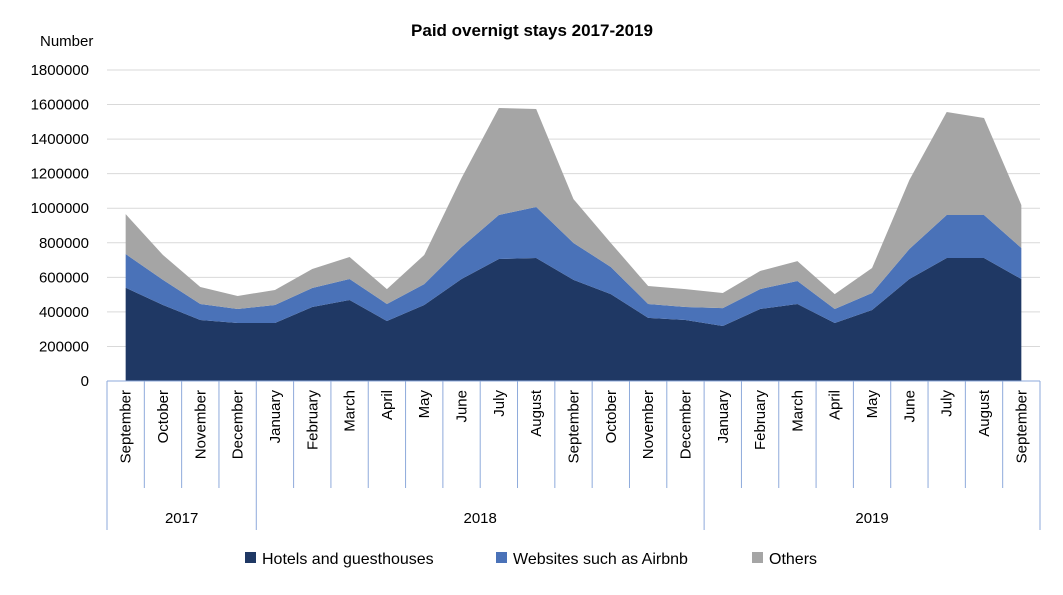 The height and width of the screenshot is (595, 1063). I want to click on y-tick-label: 600000, so click(64, 277).